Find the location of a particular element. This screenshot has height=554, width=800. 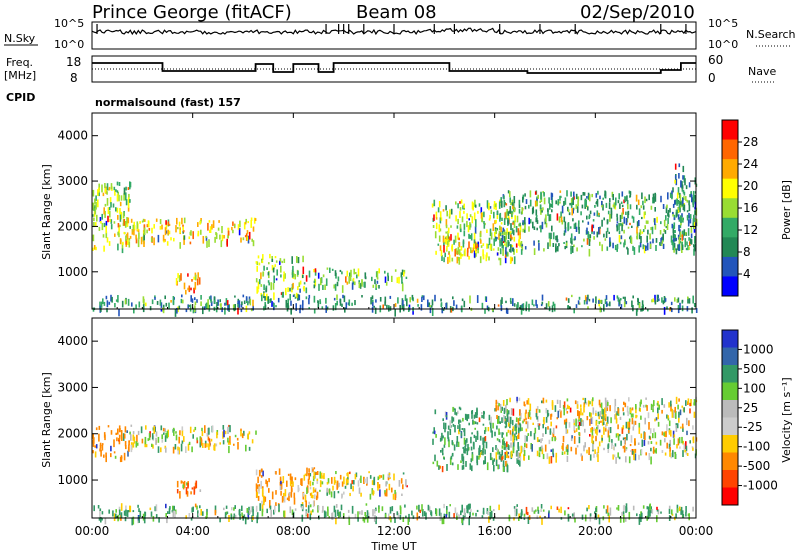

velocity-colorbar-tick-label: 500 is located at coordinates (754, 369).